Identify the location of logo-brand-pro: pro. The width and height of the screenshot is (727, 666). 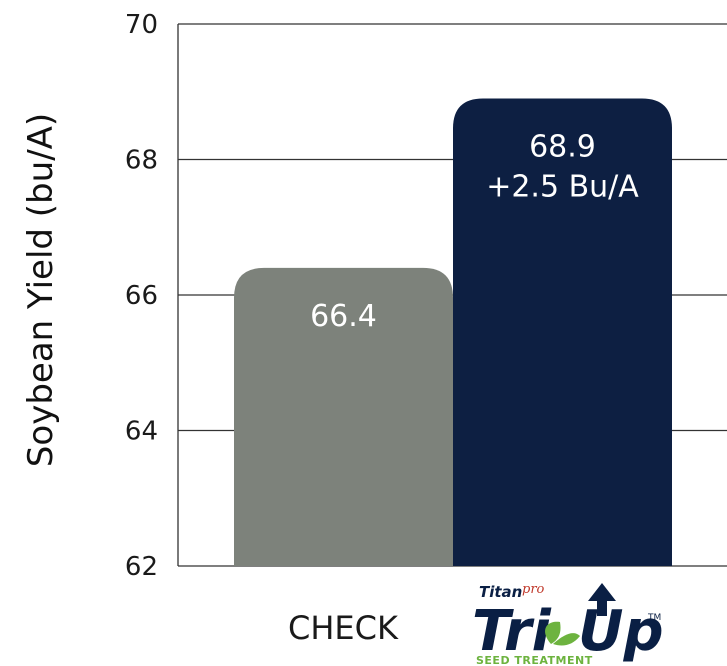
(533, 589).